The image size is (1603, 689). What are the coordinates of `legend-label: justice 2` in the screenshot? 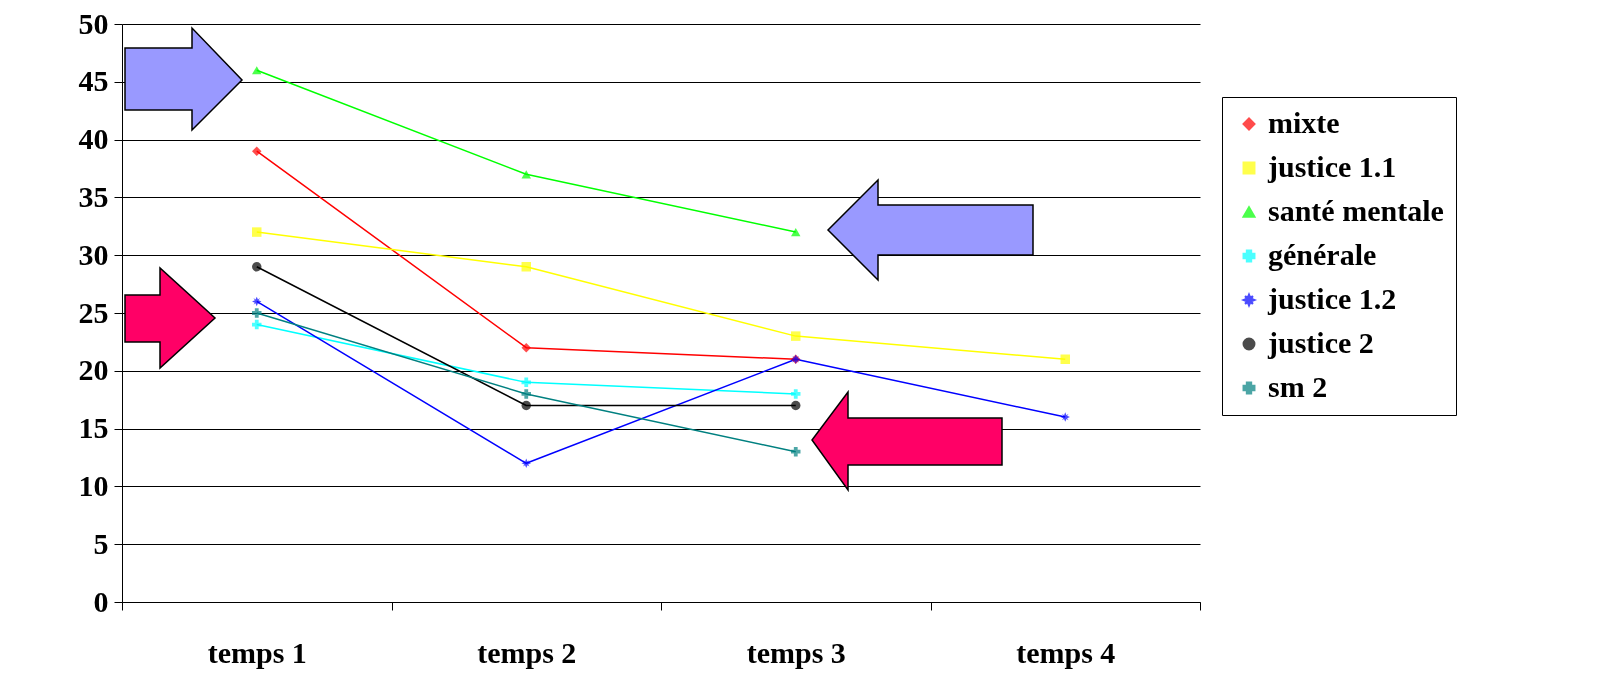 It's located at (1320, 342).